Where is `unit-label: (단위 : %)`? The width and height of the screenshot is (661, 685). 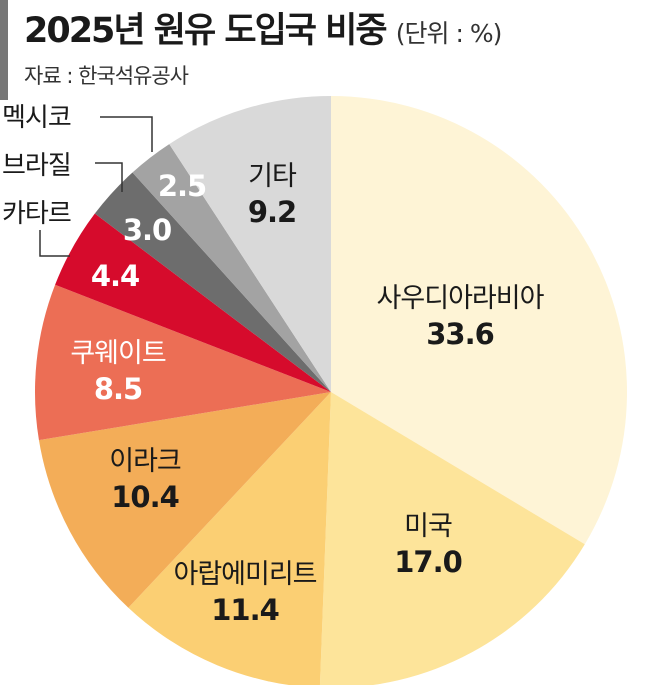
unit-label: (단위 : %) is located at coordinates (449, 33).